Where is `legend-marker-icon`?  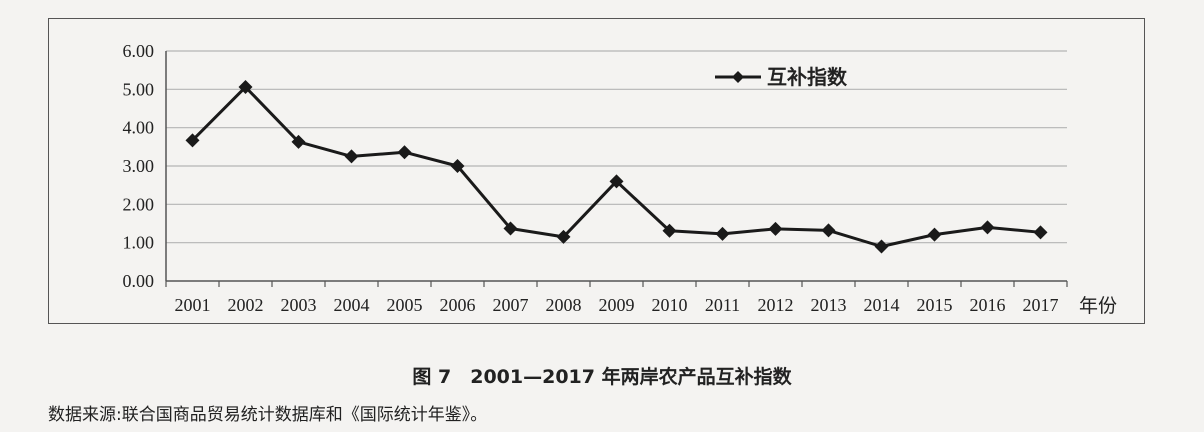
legend-marker-icon is located at coordinates (738, 77).